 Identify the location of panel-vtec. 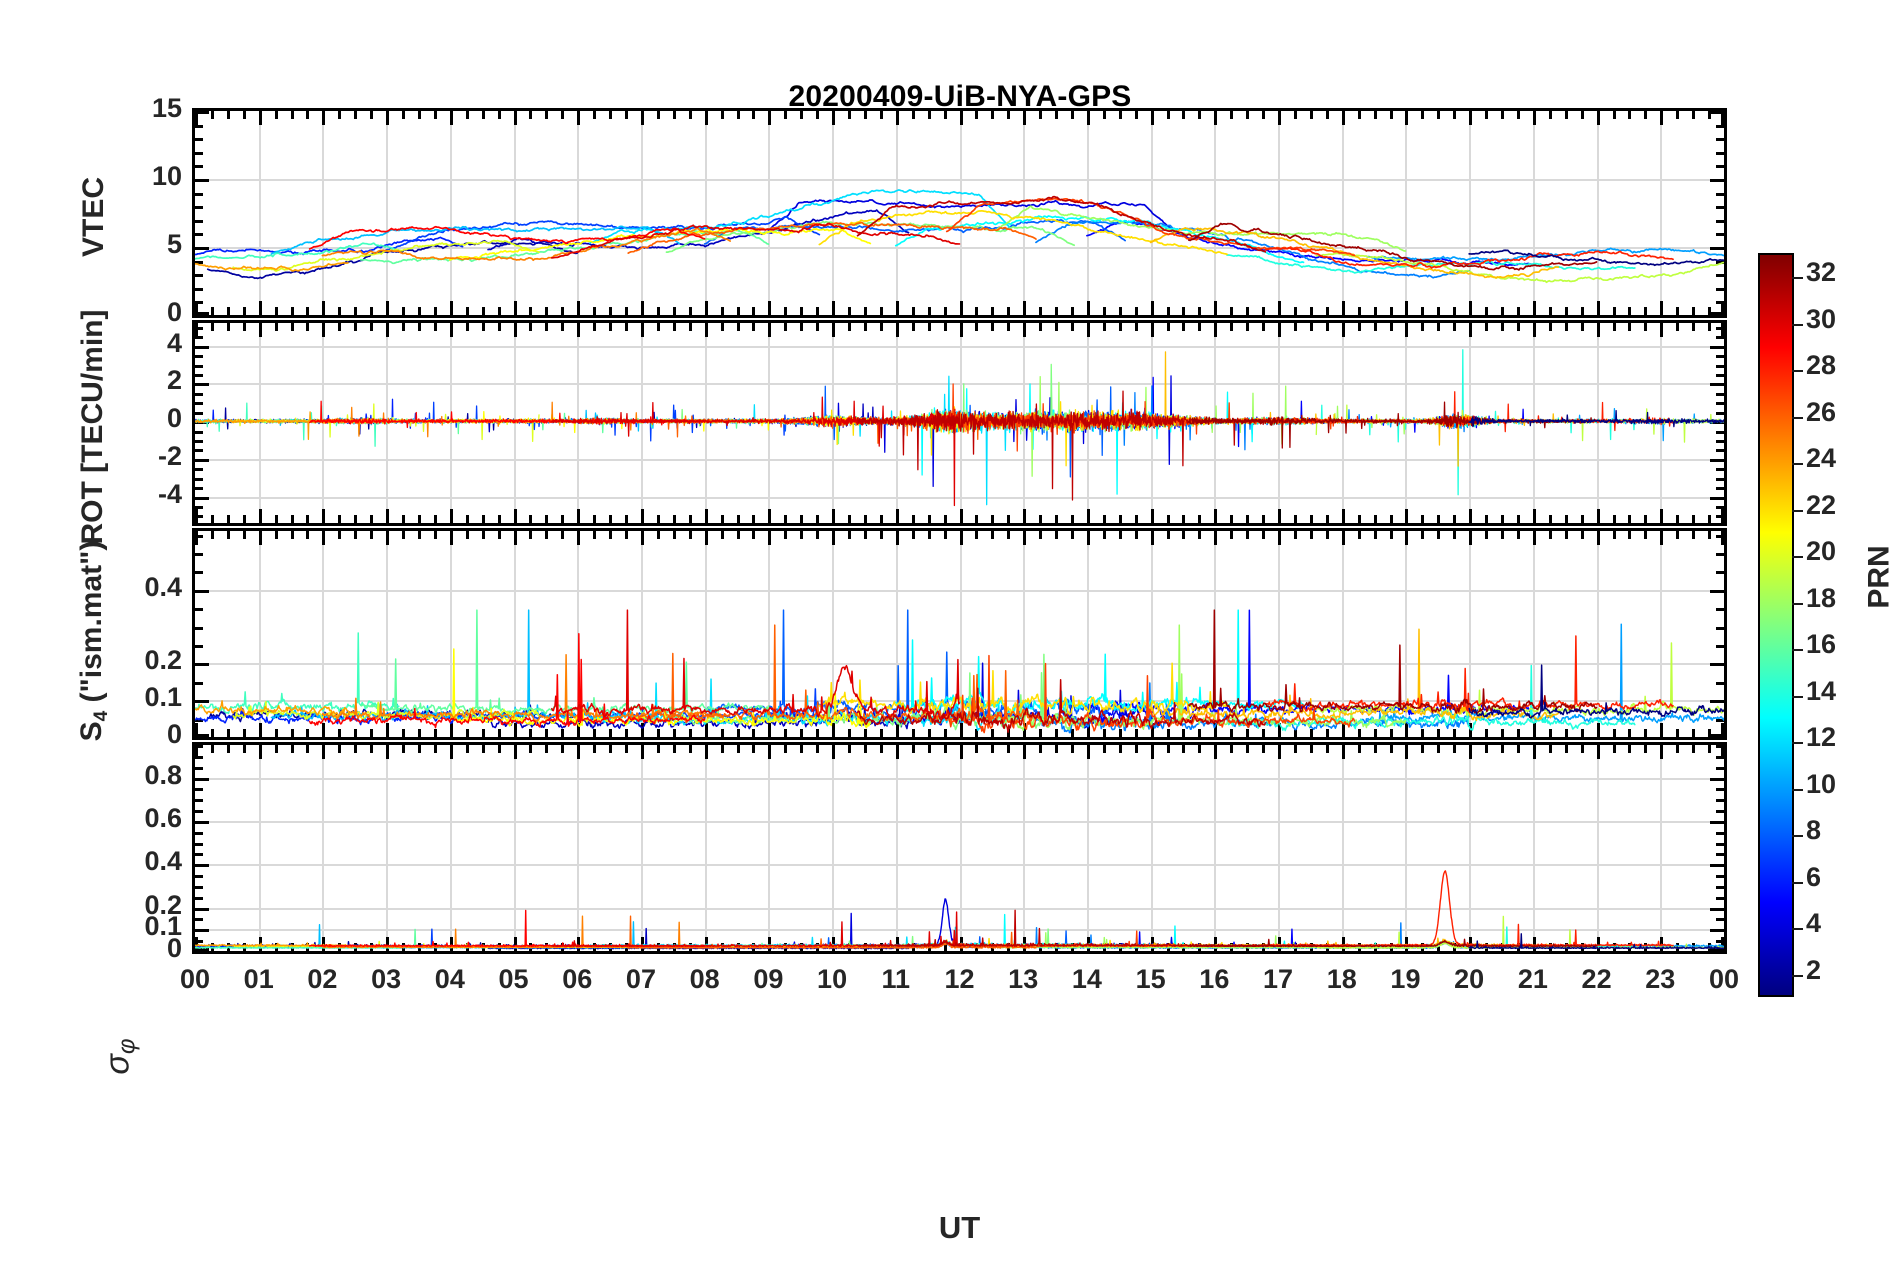
(959, 213).